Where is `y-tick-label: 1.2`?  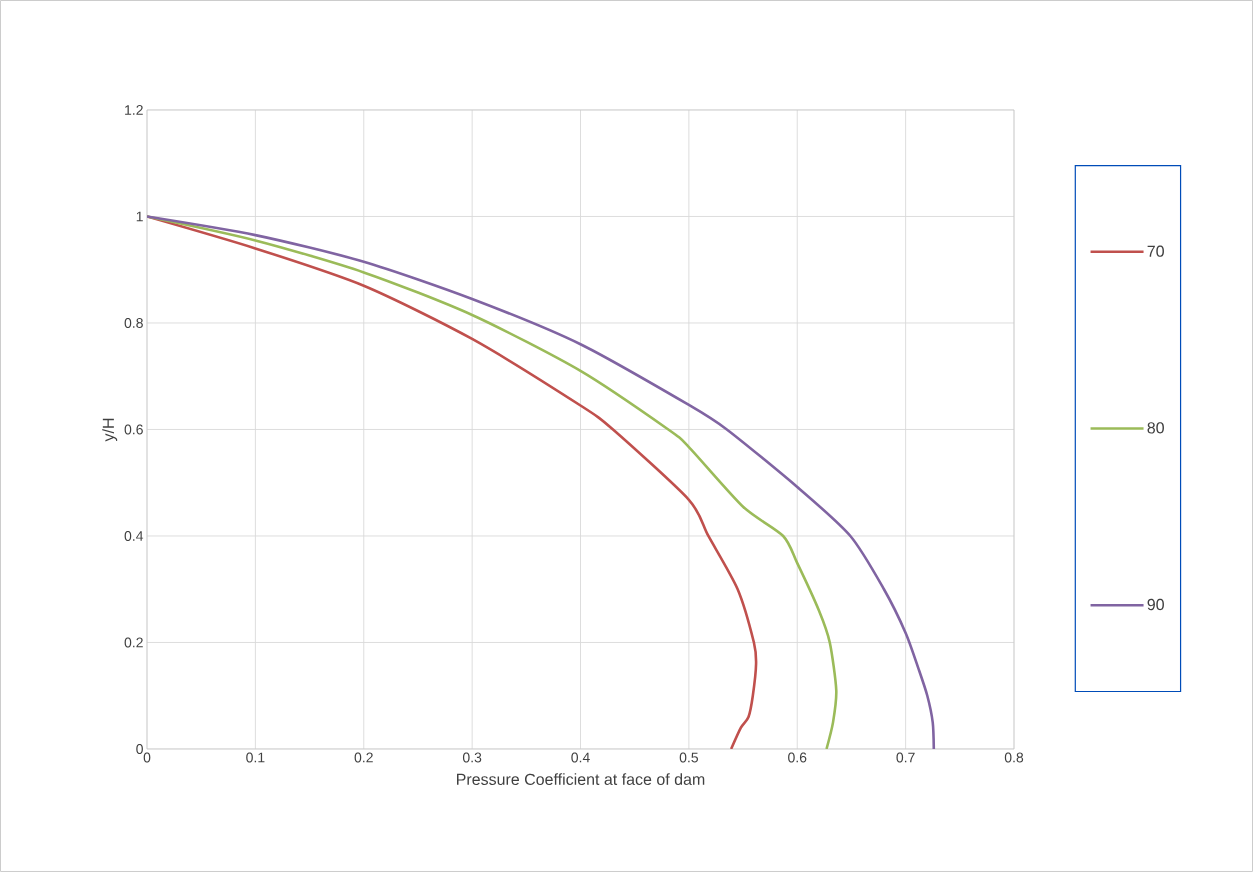 y-tick-label: 1.2 is located at coordinates (134, 110).